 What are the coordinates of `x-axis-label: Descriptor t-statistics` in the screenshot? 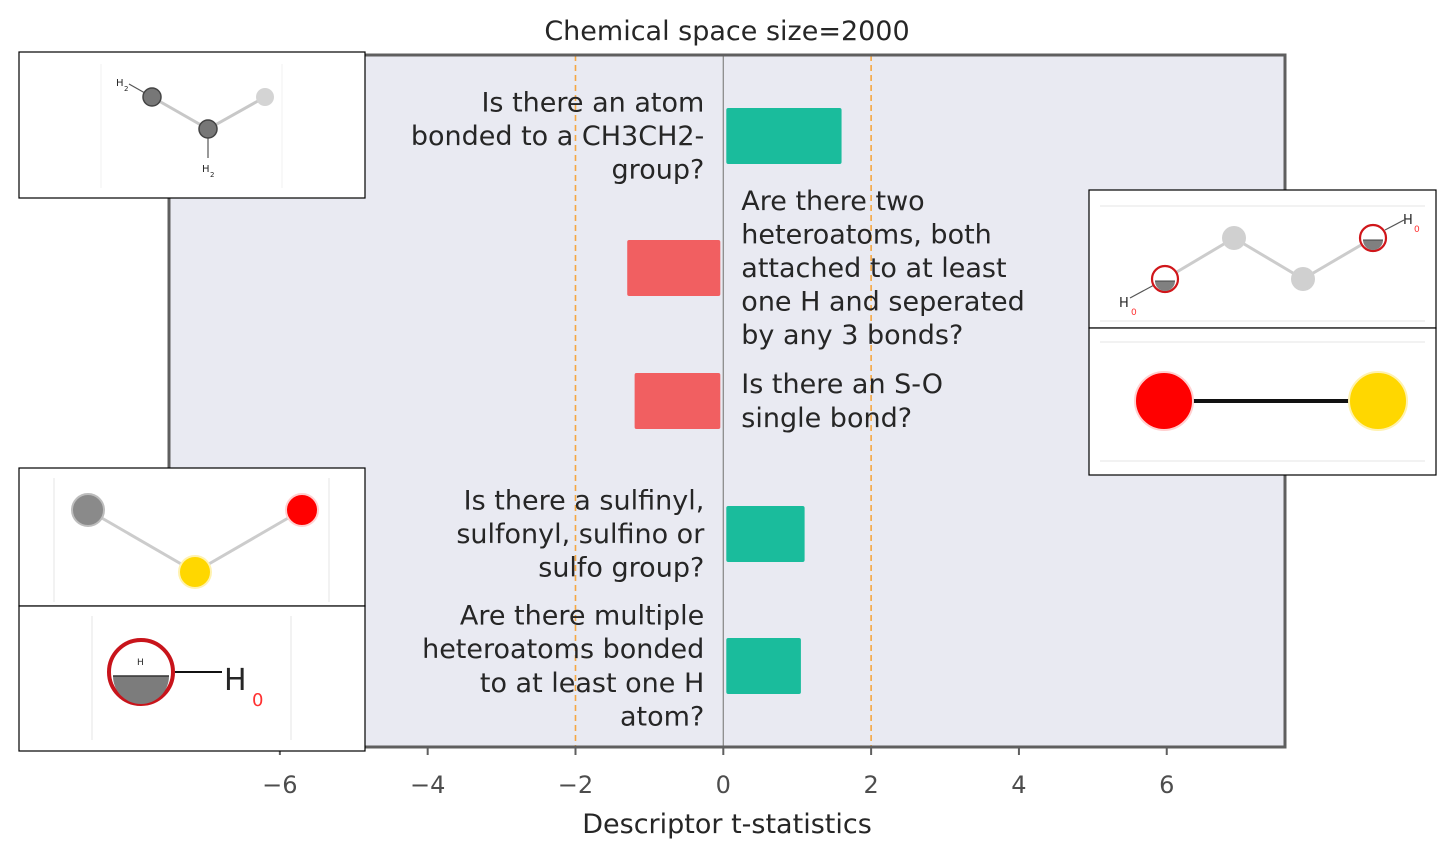 It's located at (727, 824).